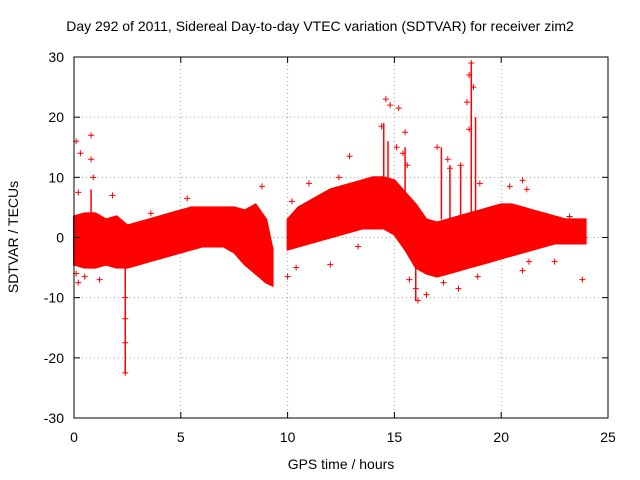  Describe the element at coordinates (608, 437) in the screenshot. I see `x-tick-label: 25` at that location.